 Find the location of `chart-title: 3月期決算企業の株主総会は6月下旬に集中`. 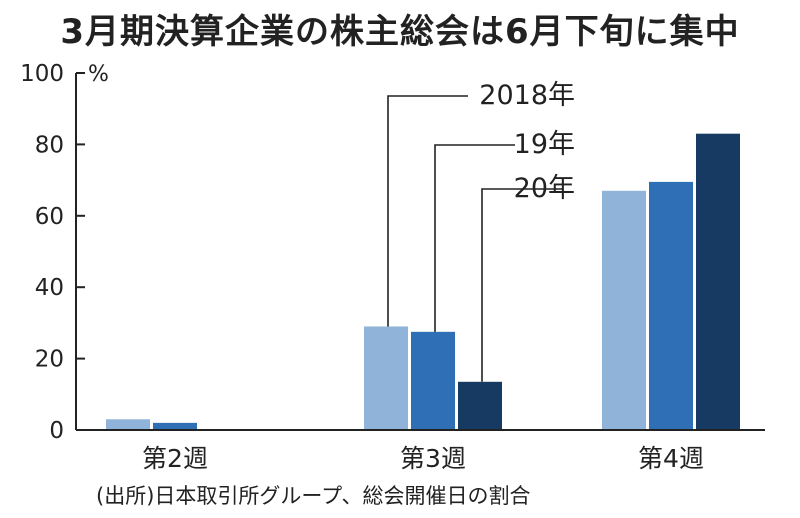

chart-title: 3月期決算企業の株主総会は6月下旬に集中 is located at coordinates (400, 32).